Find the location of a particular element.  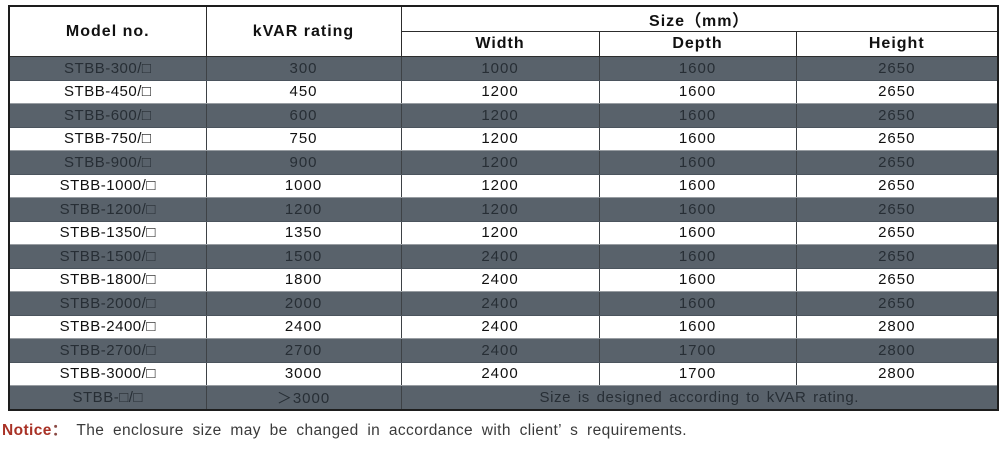

table-row: STBB-900/□ 900 1200 1600 2650 is located at coordinates (503, 162).